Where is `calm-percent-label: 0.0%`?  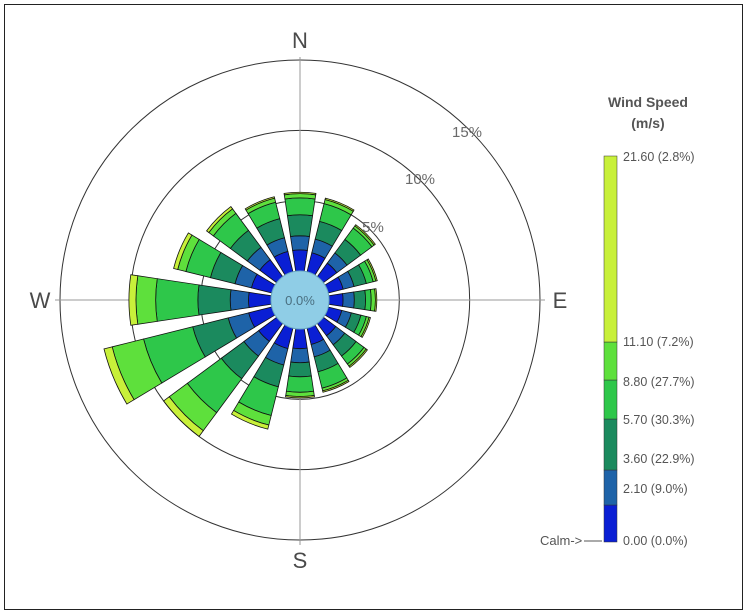 calm-percent-label: 0.0% is located at coordinates (300, 300).